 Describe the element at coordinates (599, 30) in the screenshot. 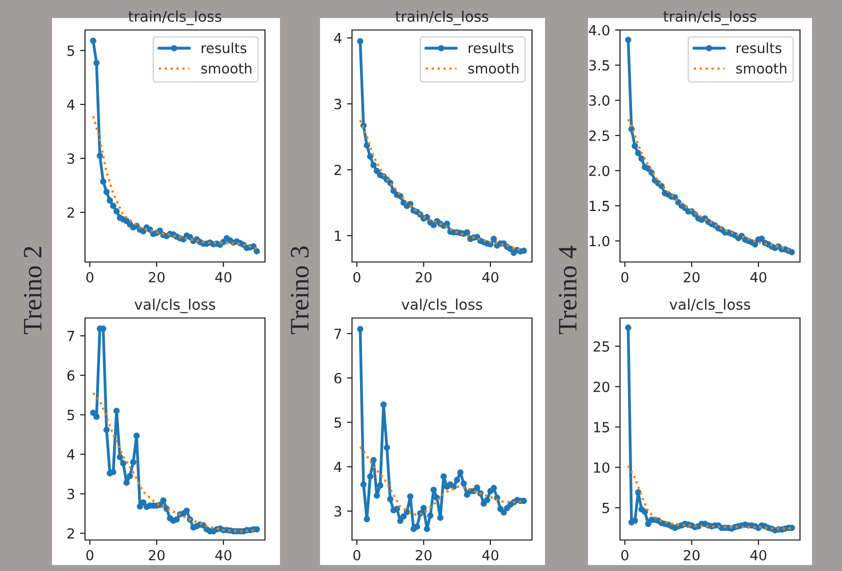

I see `y-tick-label: 4.0` at that location.